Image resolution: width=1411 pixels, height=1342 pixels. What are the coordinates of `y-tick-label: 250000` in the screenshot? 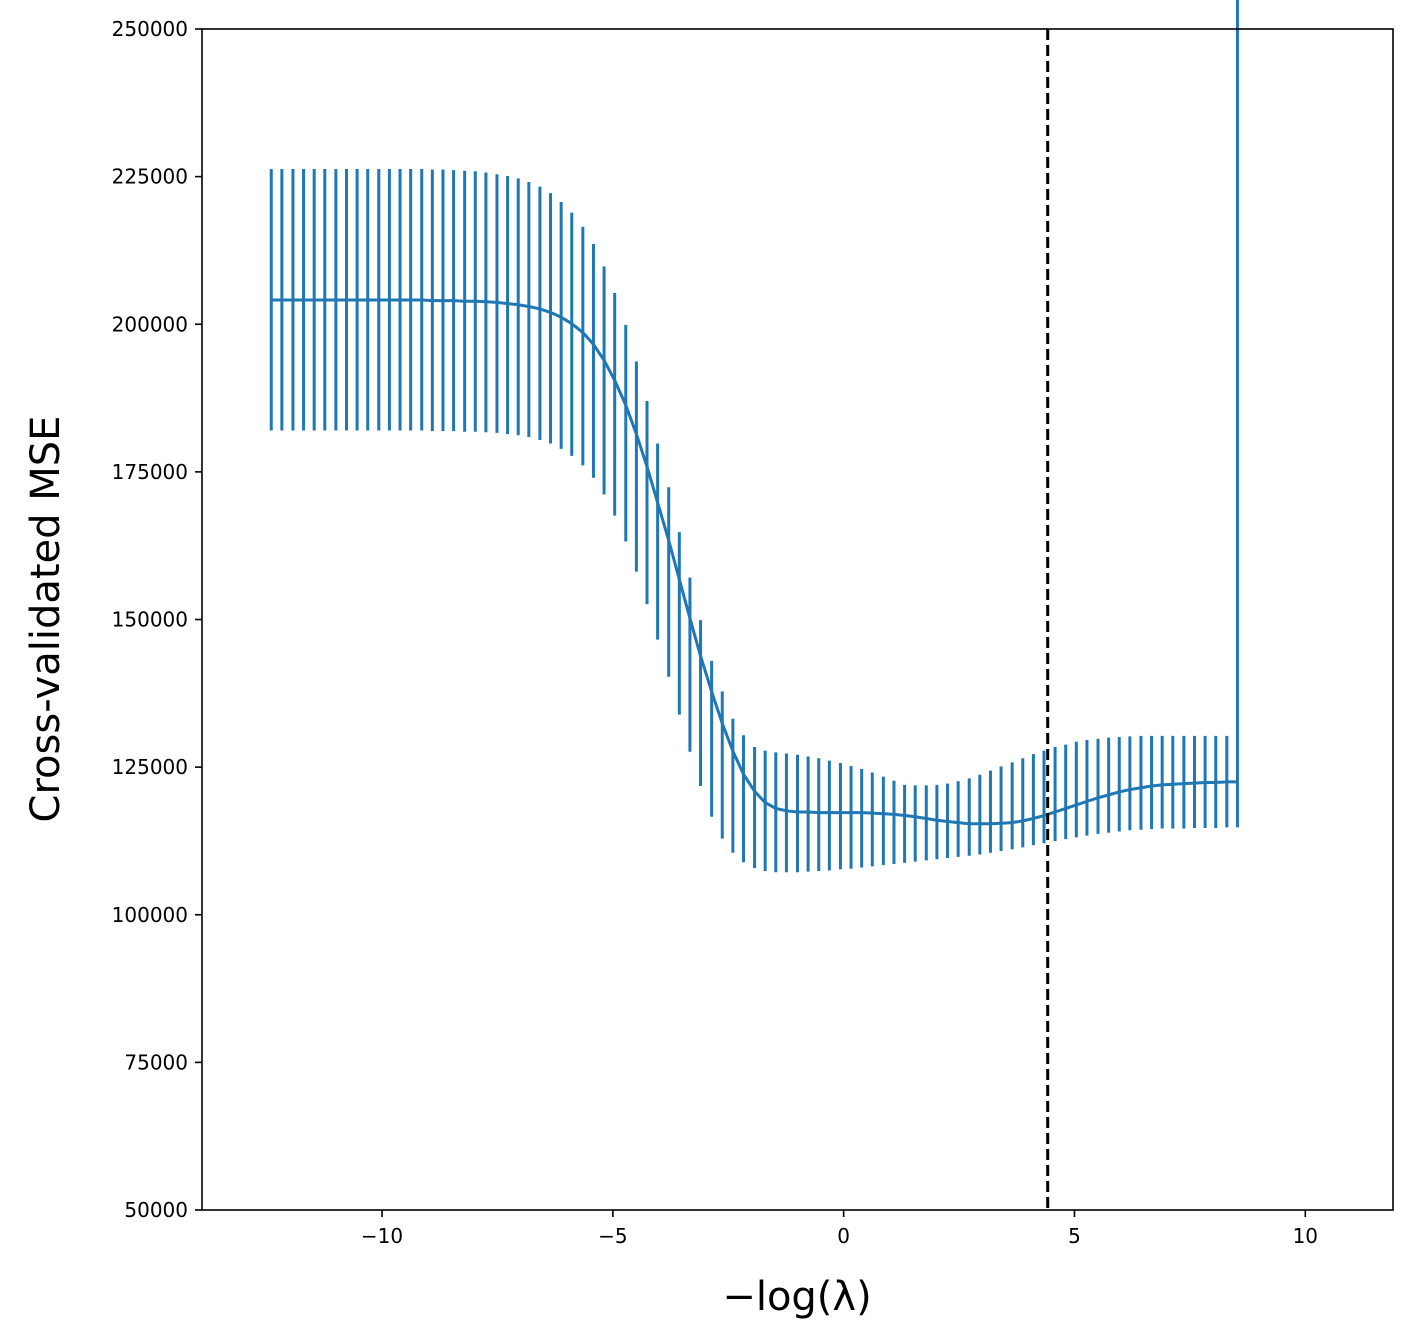 It's located at (150, 29).